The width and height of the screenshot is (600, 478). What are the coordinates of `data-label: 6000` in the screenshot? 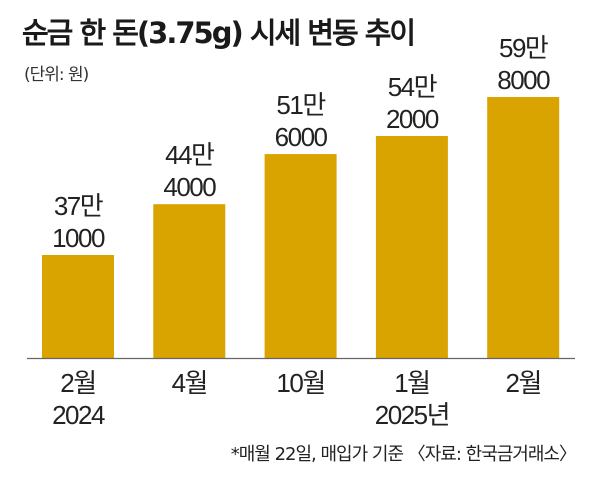 It's located at (301, 137).